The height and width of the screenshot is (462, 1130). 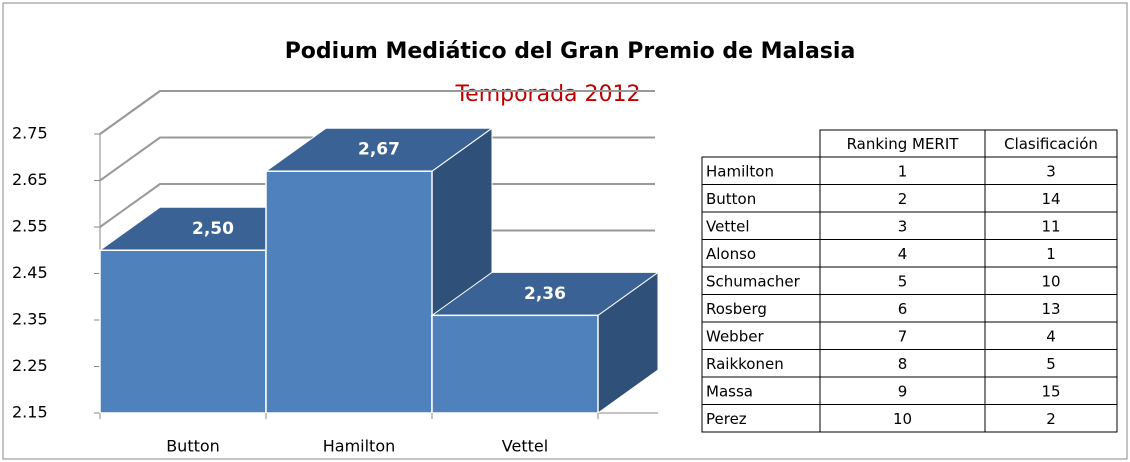 I want to click on table-text: Massa, so click(x=729, y=391).